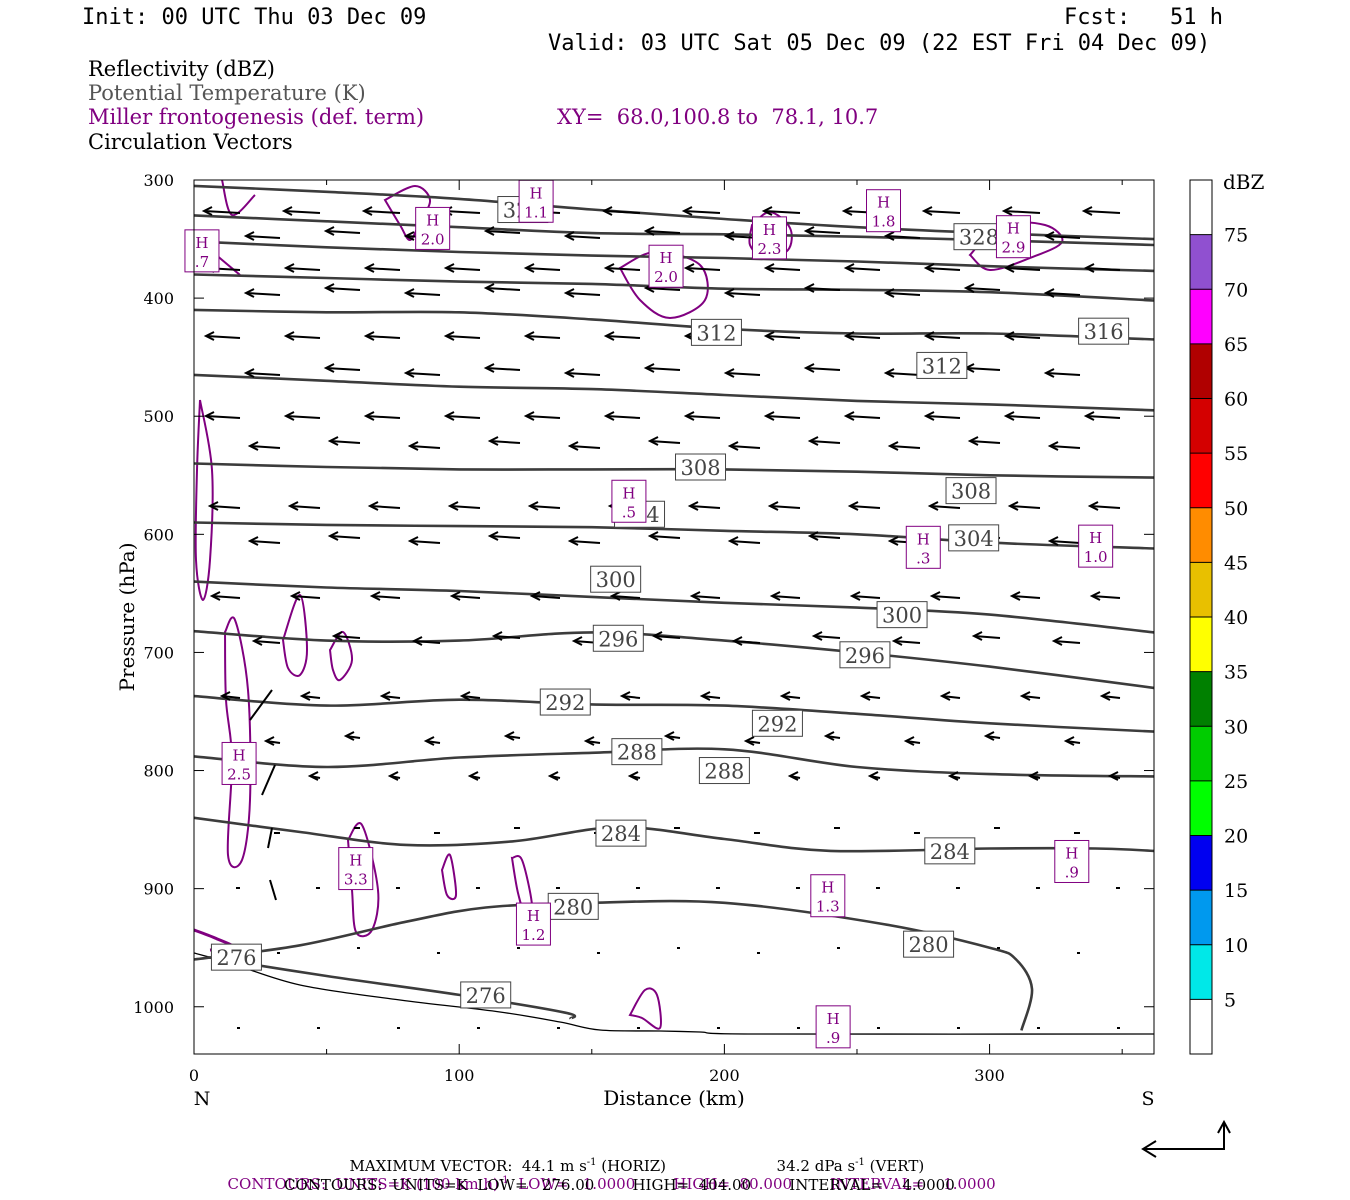  I want to click on theta-label: 276, so click(486, 995).